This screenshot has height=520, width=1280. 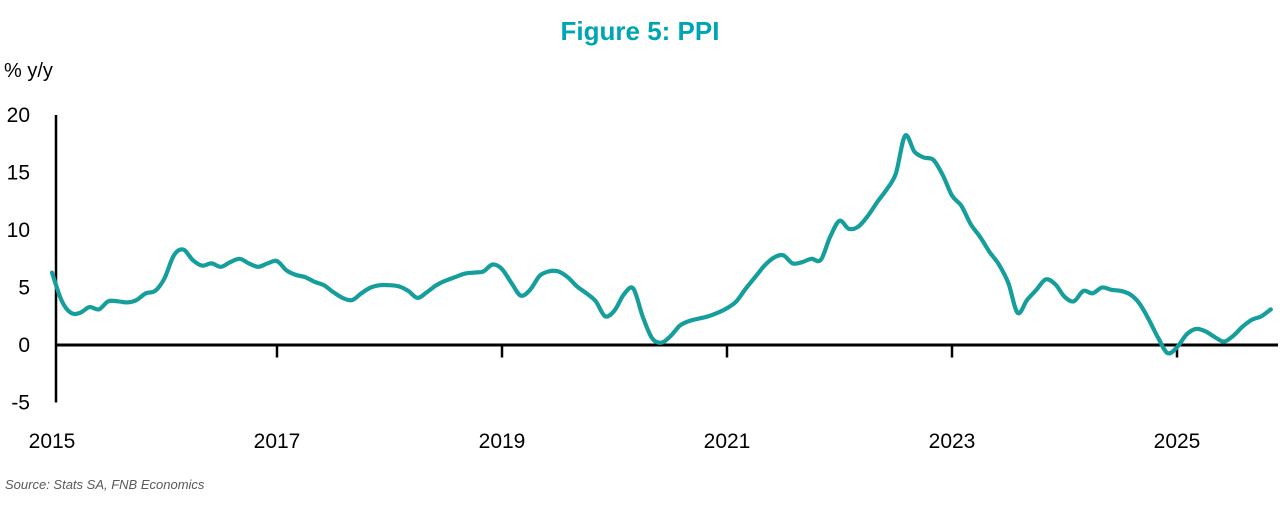 I want to click on y-axis-unit-label: % y/y, so click(x=28, y=71).